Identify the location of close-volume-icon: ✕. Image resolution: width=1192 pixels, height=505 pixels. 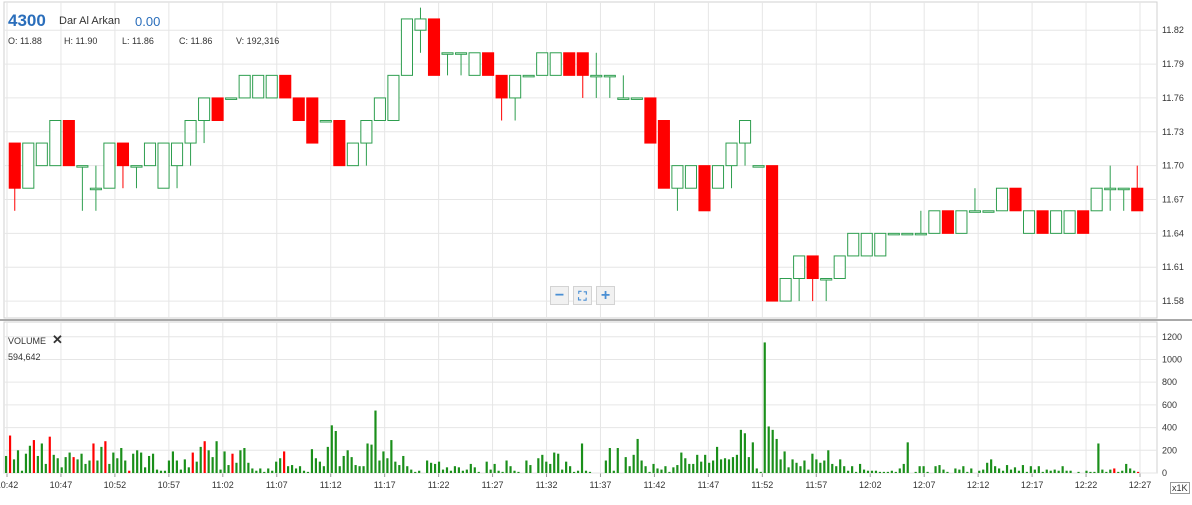
(57, 339).